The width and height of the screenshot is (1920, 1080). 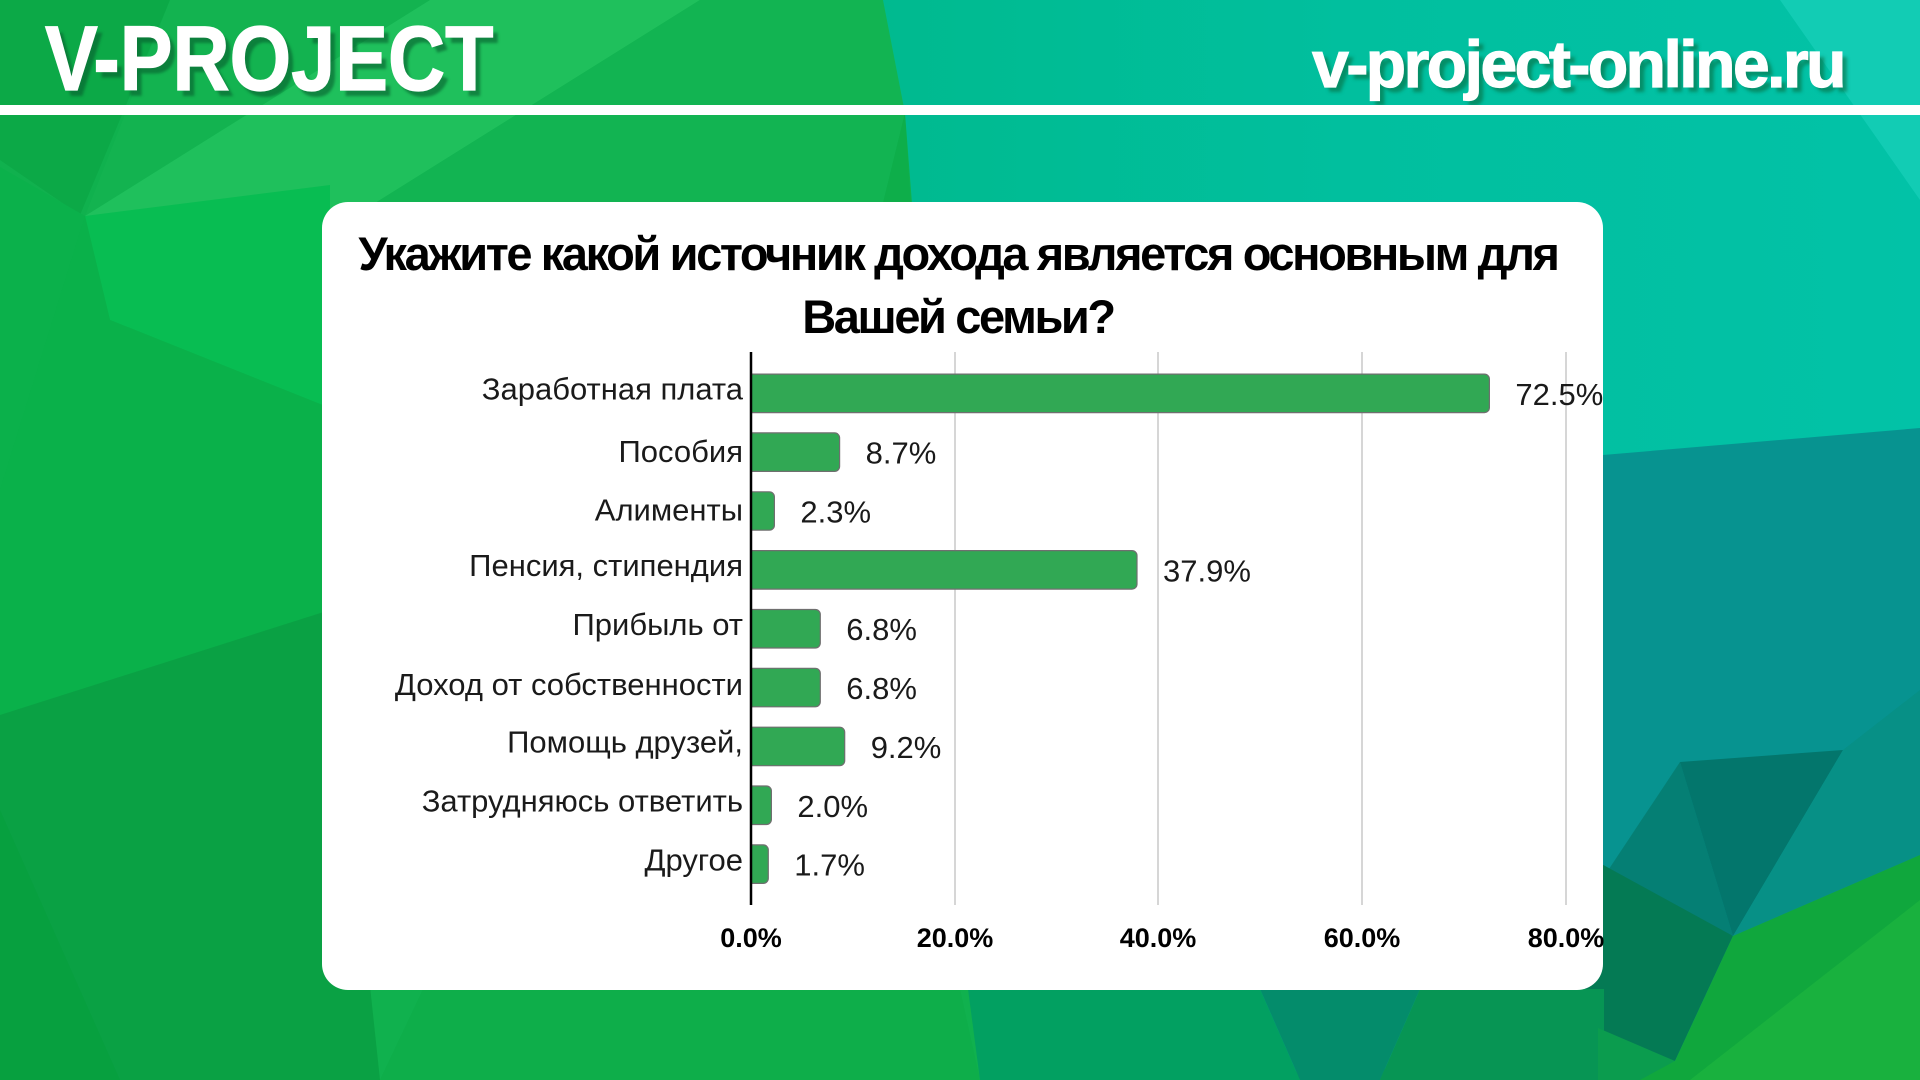 I want to click on svg-text: 60.0%, so click(x=1362, y=938).